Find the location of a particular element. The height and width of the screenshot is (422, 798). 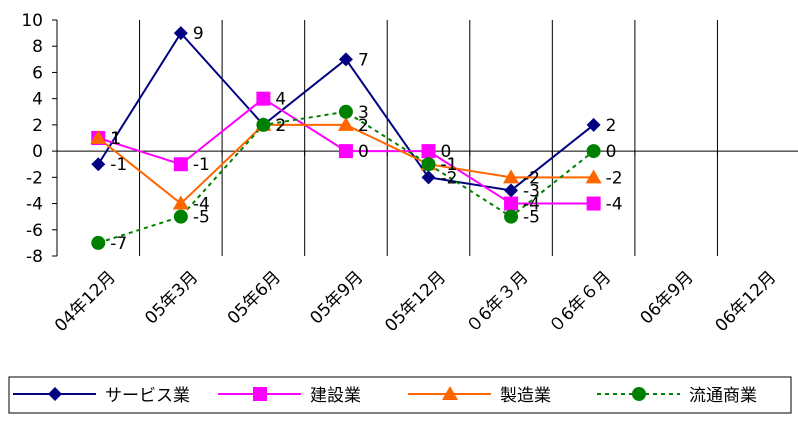

y-tick-label: -2 is located at coordinates (34, 178).